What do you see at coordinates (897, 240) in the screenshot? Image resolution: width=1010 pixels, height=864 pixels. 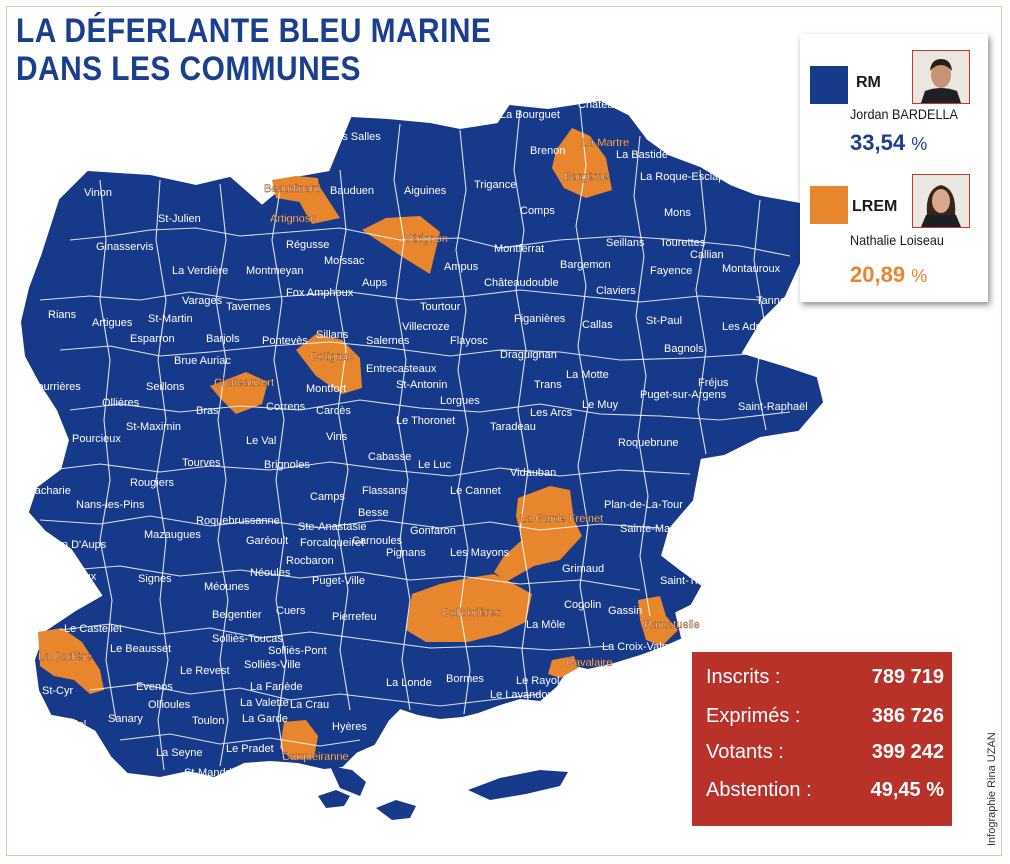 I see `lrem-candidate-name: Nathalie Loiseau` at bounding box center [897, 240].